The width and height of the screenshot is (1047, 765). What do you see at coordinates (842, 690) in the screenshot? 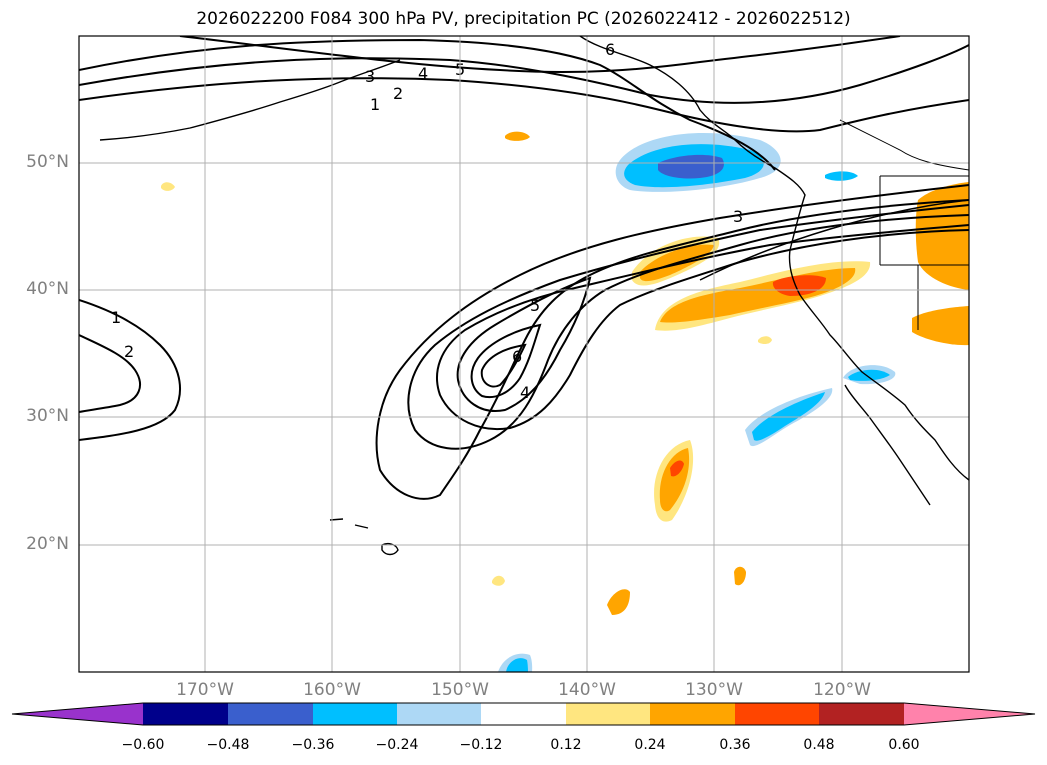
I see `lon-label-120w: 120°W` at bounding box center [842, 690].